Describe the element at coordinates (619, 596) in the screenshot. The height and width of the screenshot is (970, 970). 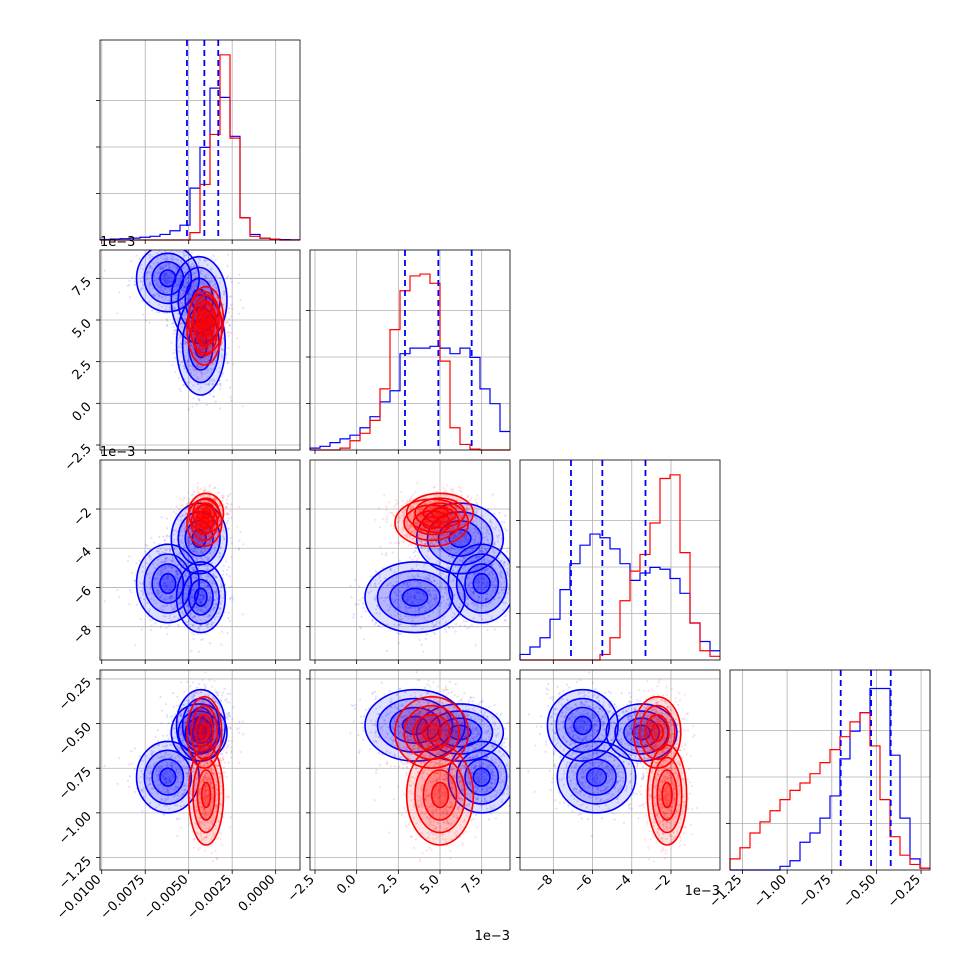
I see `histogram-blue-p2` at that location.